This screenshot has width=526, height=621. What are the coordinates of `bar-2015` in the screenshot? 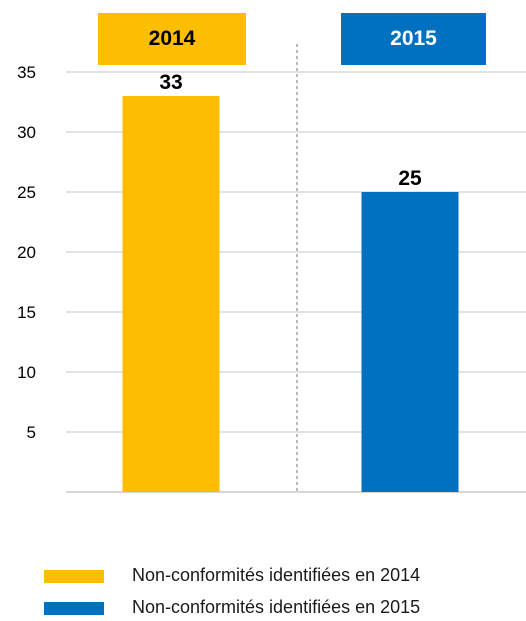 It's located at (410, 342).